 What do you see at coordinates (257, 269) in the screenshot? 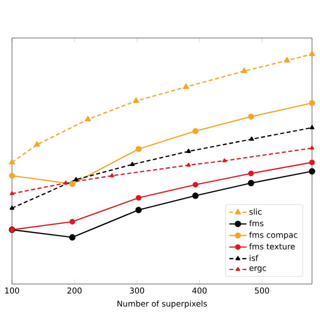
I see `legend-label: ergc` at bounding box center [257, 269].